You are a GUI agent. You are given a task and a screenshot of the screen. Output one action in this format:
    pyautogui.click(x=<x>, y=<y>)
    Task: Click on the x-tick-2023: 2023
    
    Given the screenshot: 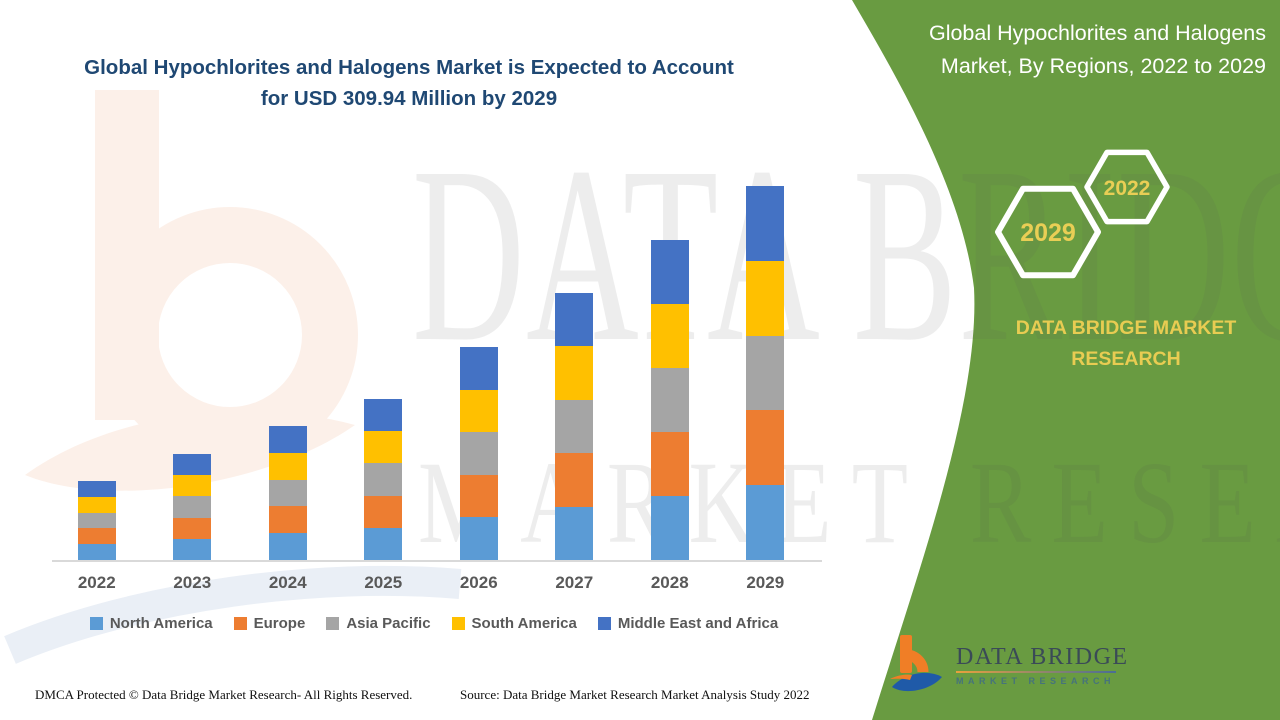 What is the action you would take?
    pyautogui.click(x=192, y=582)
    